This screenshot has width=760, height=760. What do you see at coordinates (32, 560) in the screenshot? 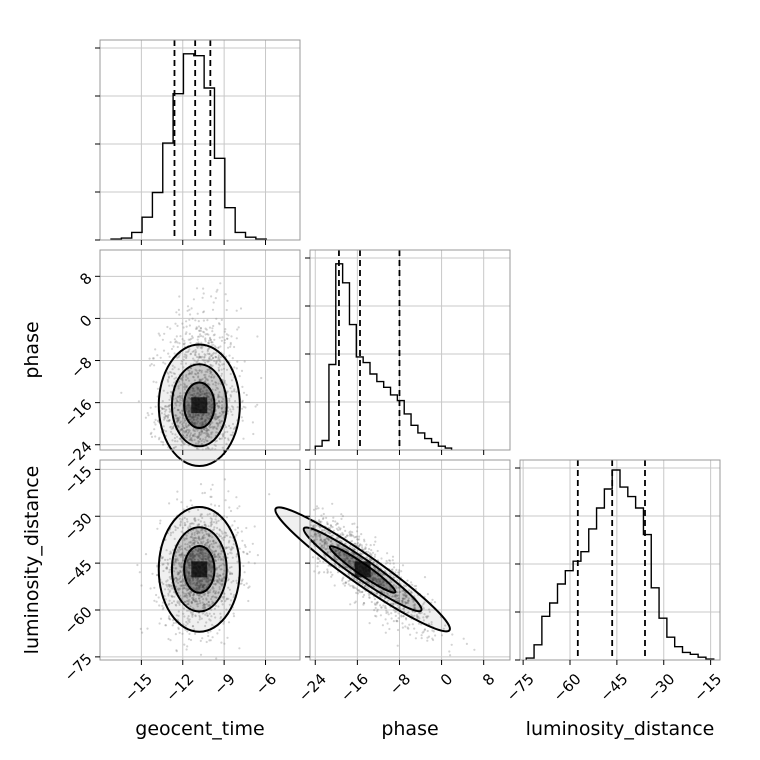
I see `y-axis-label: luminosity_distance` at bounding box center [32, 560].